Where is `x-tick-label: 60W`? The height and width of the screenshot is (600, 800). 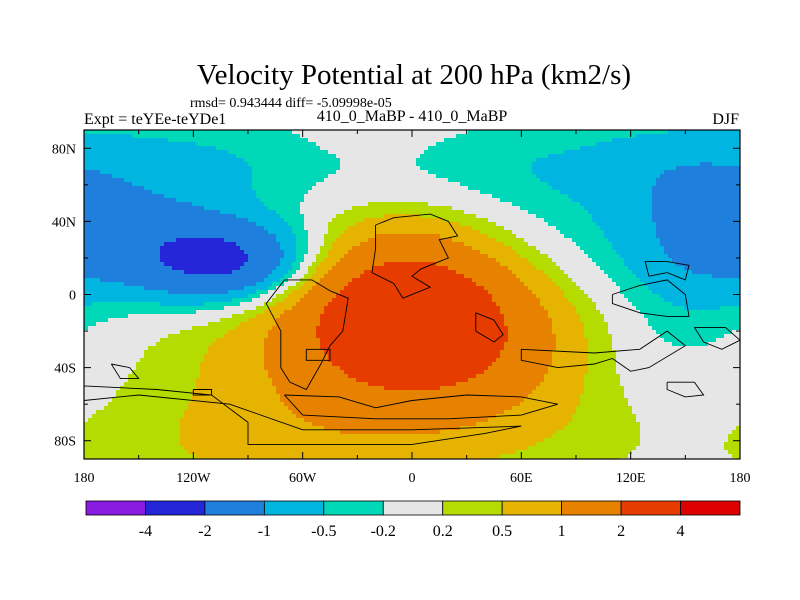 x-tick-label: 60W is located at coordinates (303, 478).